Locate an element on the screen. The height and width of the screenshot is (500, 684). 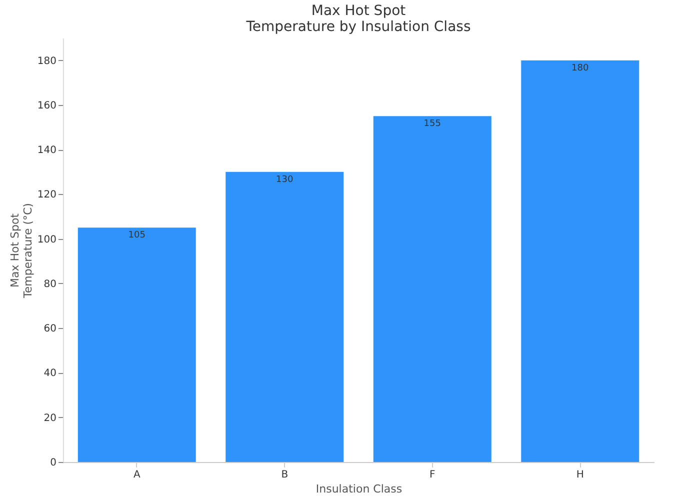
y-tick-label: 60 is located at coordinates (50, 329).